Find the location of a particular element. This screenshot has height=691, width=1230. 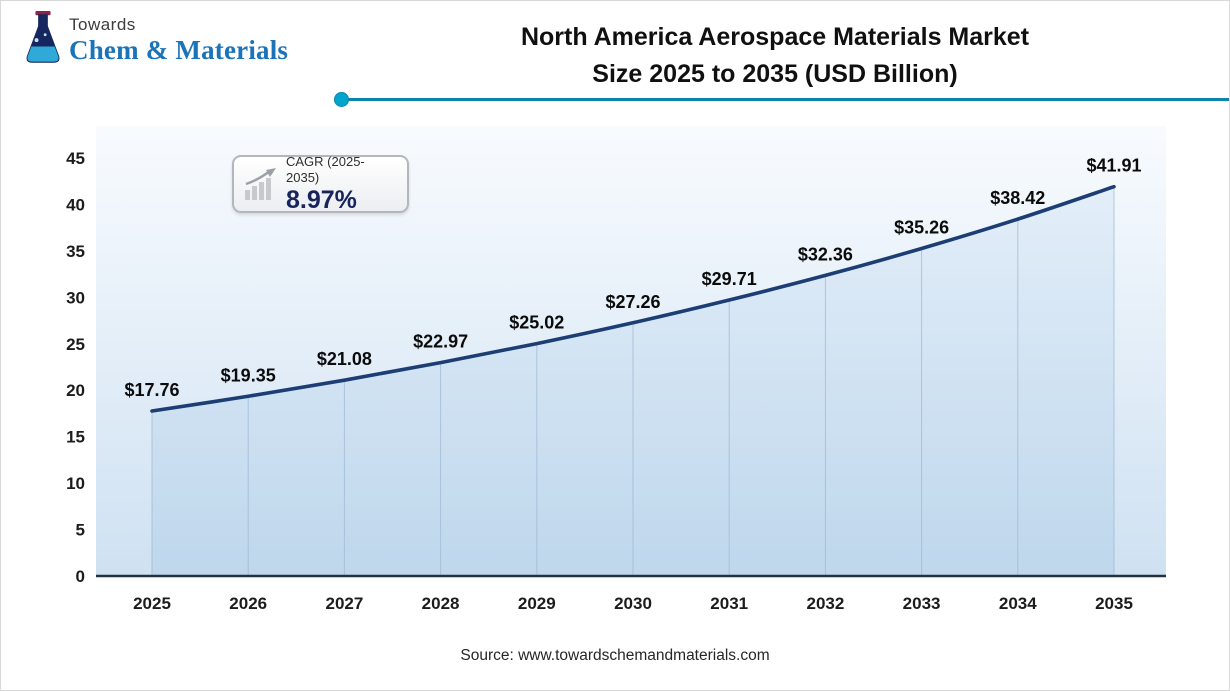

brand-logo: Towards Chem & Materials is located at coordinates (154, 39).